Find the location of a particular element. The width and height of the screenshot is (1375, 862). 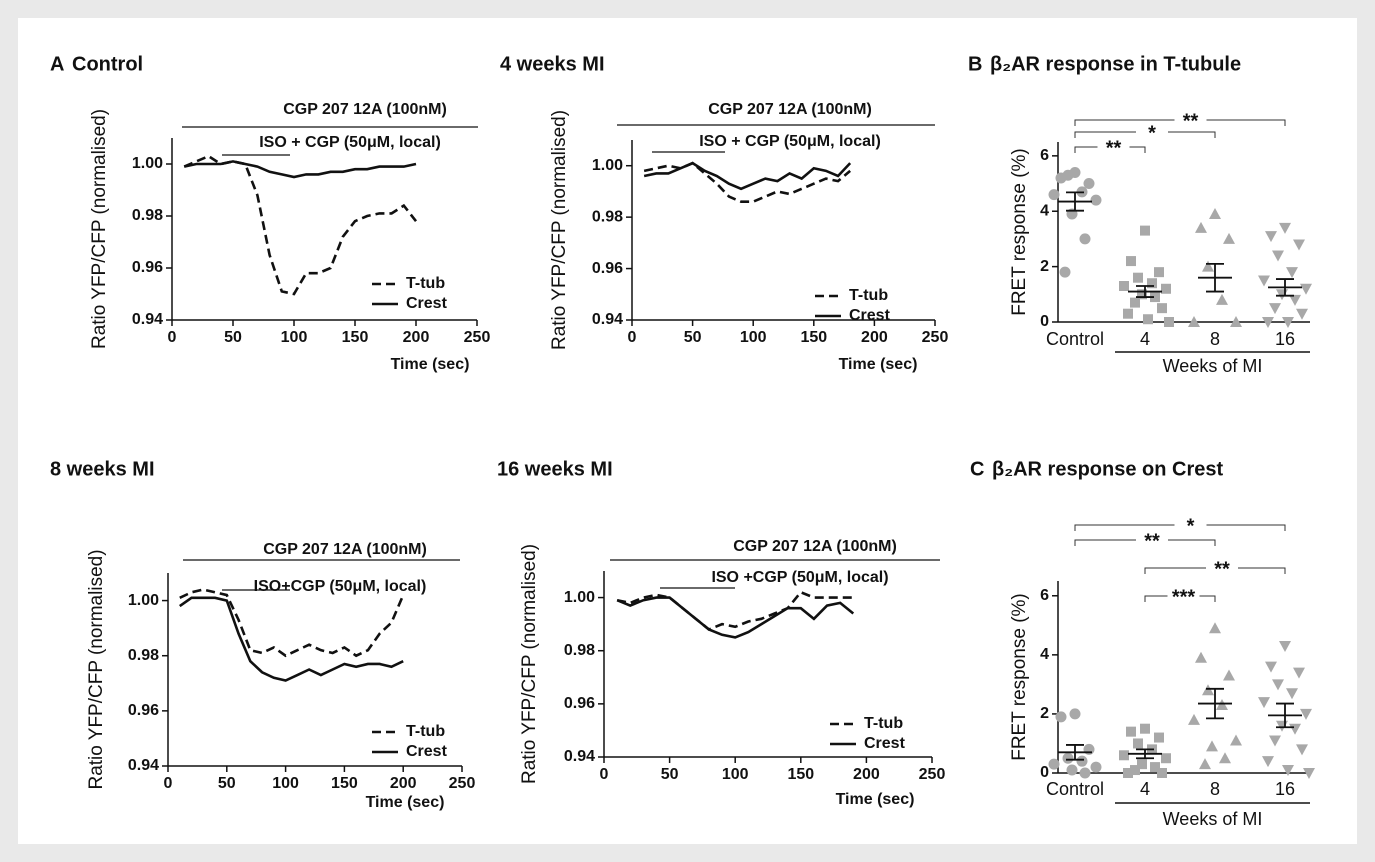

x-tick-label: 100 is located at coordinates (294, 337).